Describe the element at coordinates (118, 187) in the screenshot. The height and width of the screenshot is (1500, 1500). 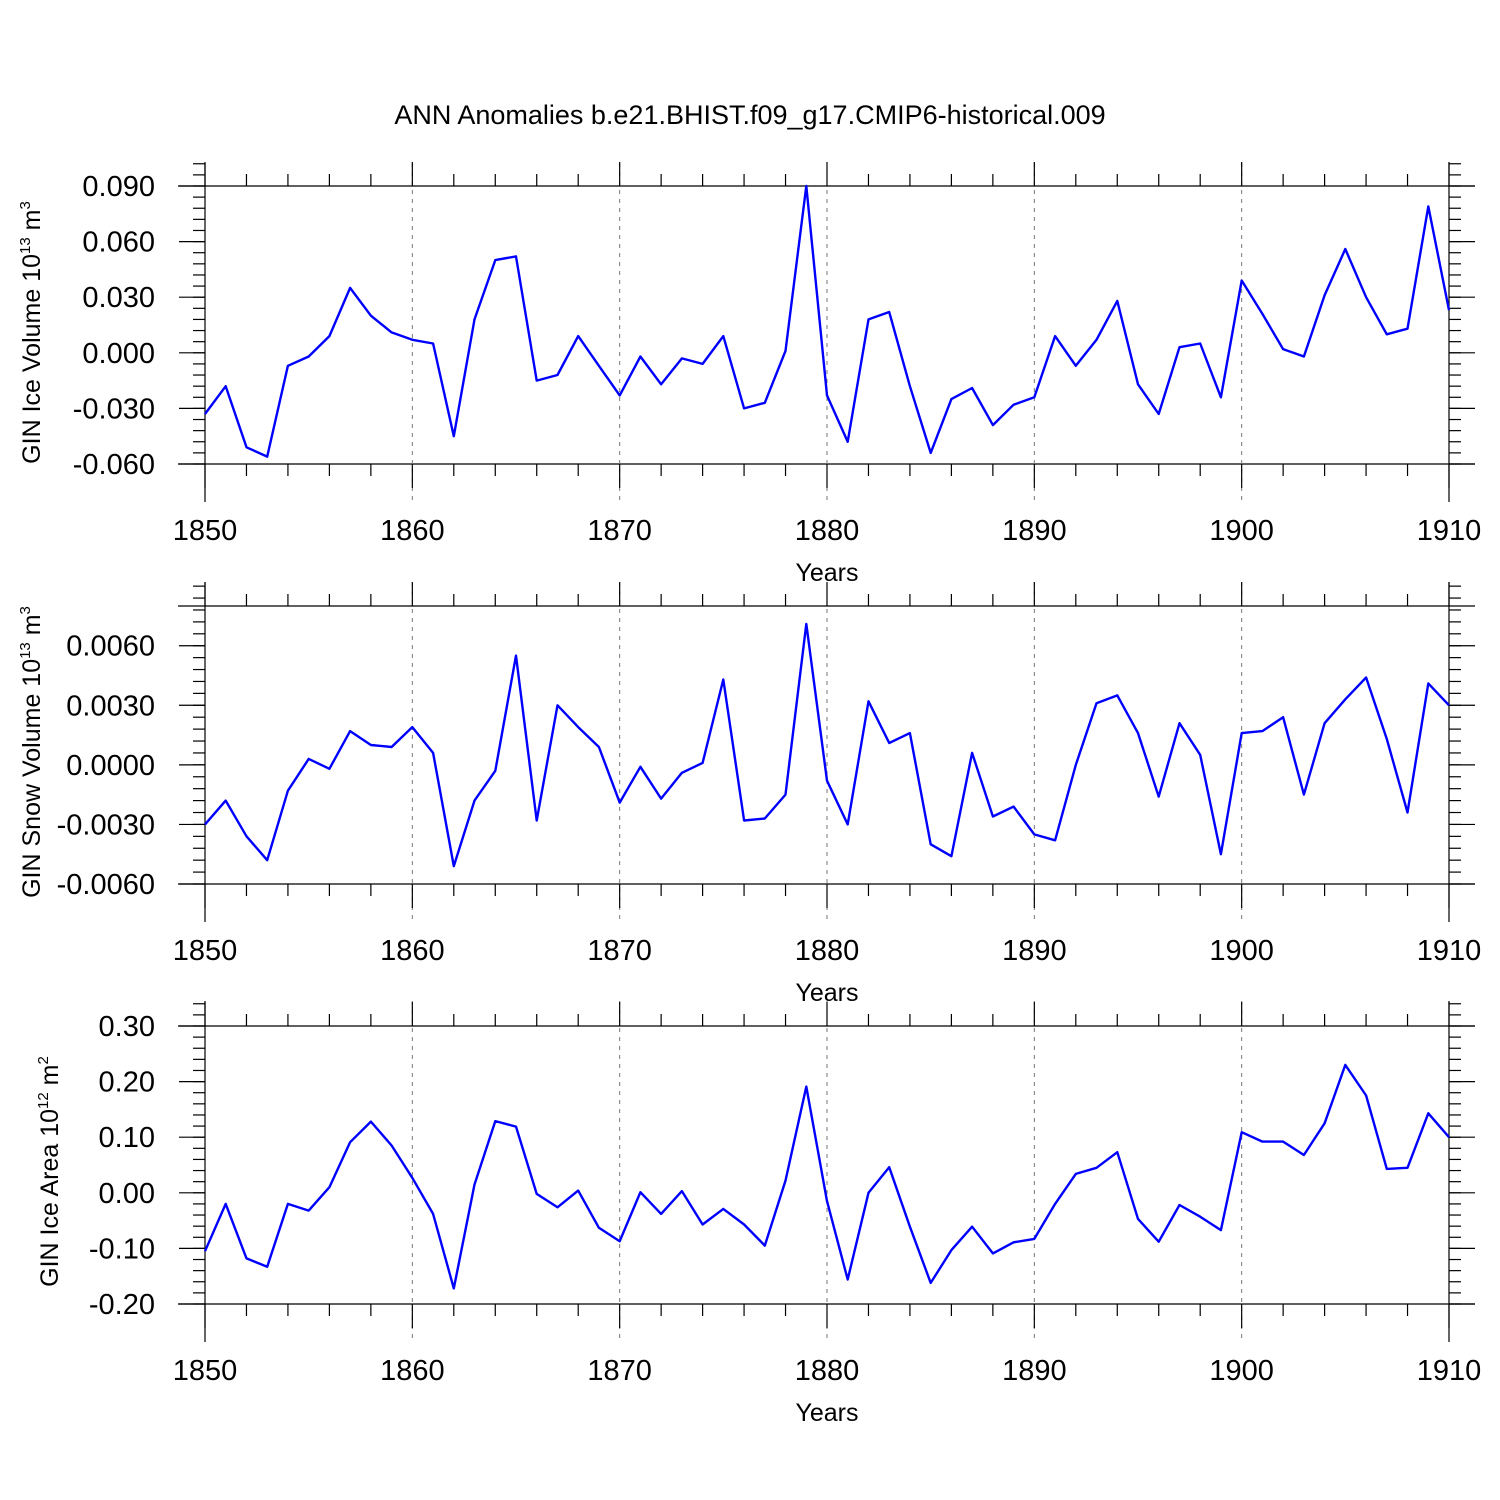
I see `y-tick-label: 0.090` at that location.